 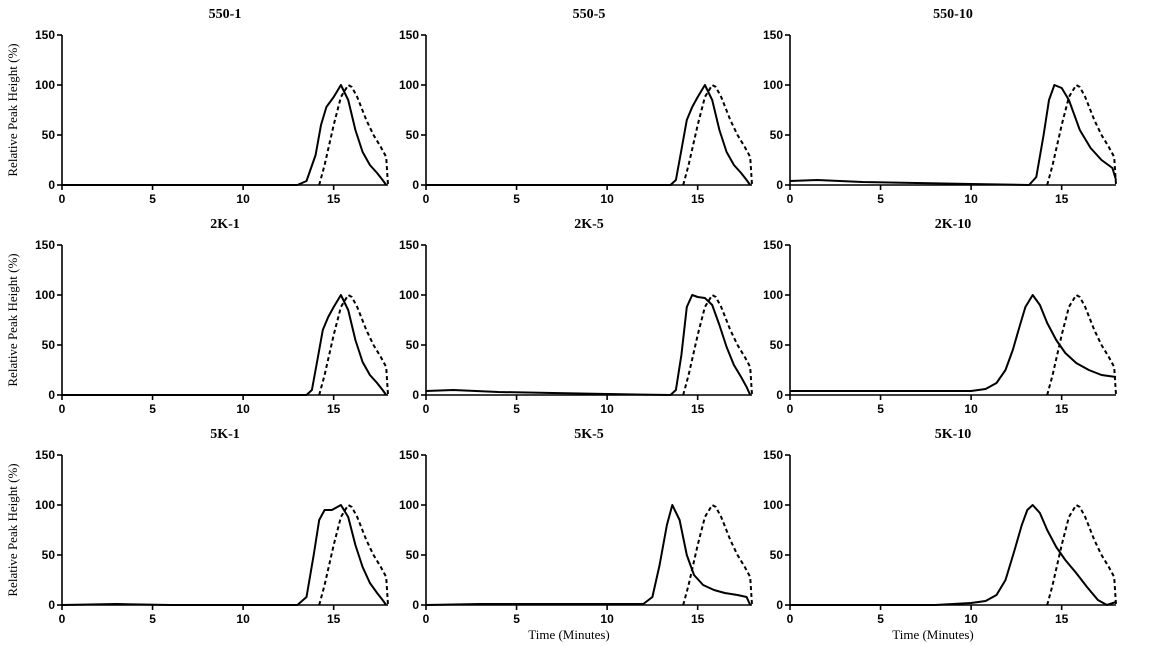 I want to click on panel-title: 2K-5, so click(x=589, y=224).